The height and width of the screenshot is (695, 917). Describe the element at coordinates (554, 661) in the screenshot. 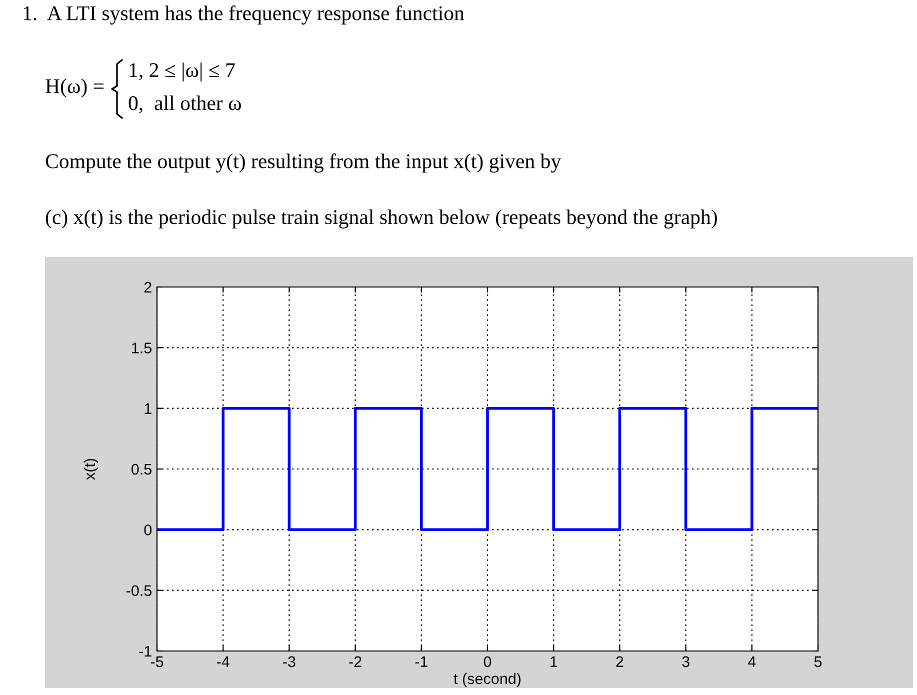

I see `x-tick-label: 1` at that location.